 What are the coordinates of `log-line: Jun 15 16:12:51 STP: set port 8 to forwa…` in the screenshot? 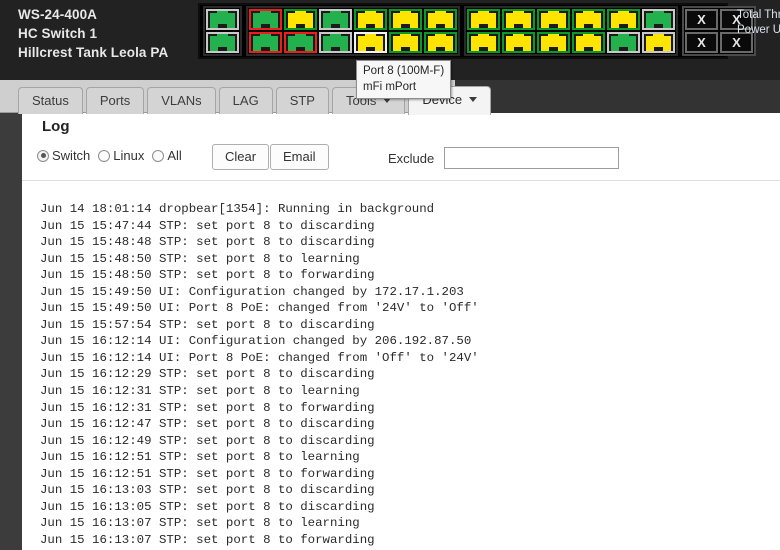 It's located at (207, 473).